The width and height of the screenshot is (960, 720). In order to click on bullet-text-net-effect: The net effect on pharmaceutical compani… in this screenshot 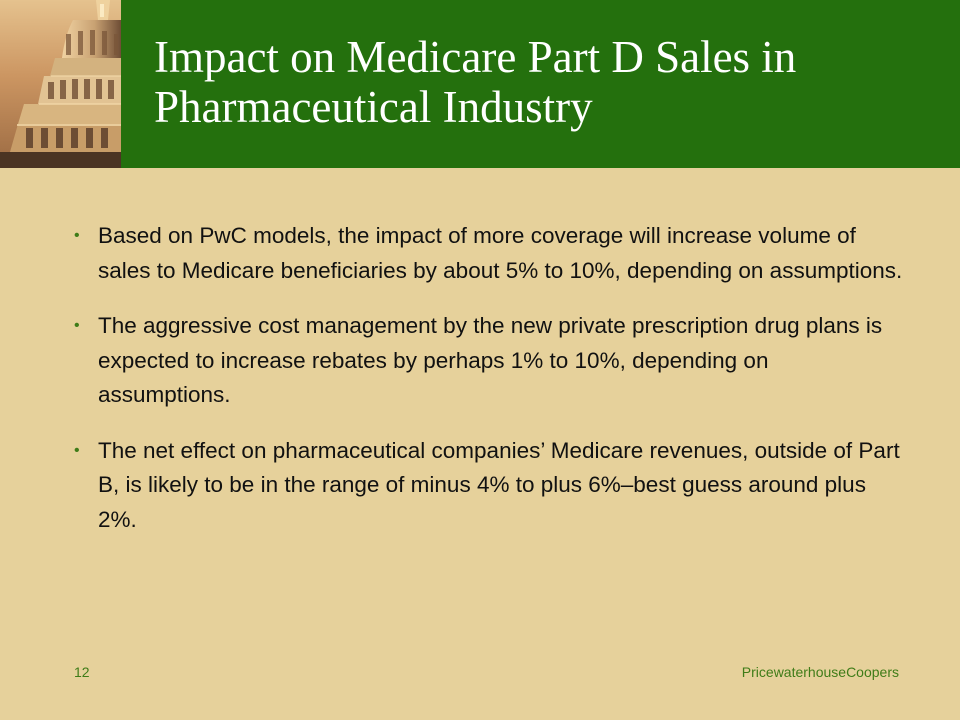, I will do `click(499, 484)`.